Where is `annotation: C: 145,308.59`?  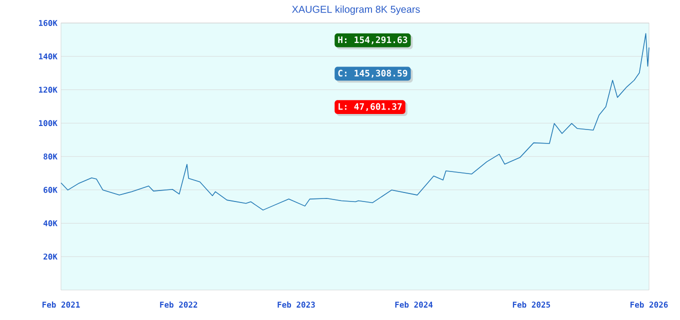
annotation: C: 145,308.59 is located at coordinates (373, 74).